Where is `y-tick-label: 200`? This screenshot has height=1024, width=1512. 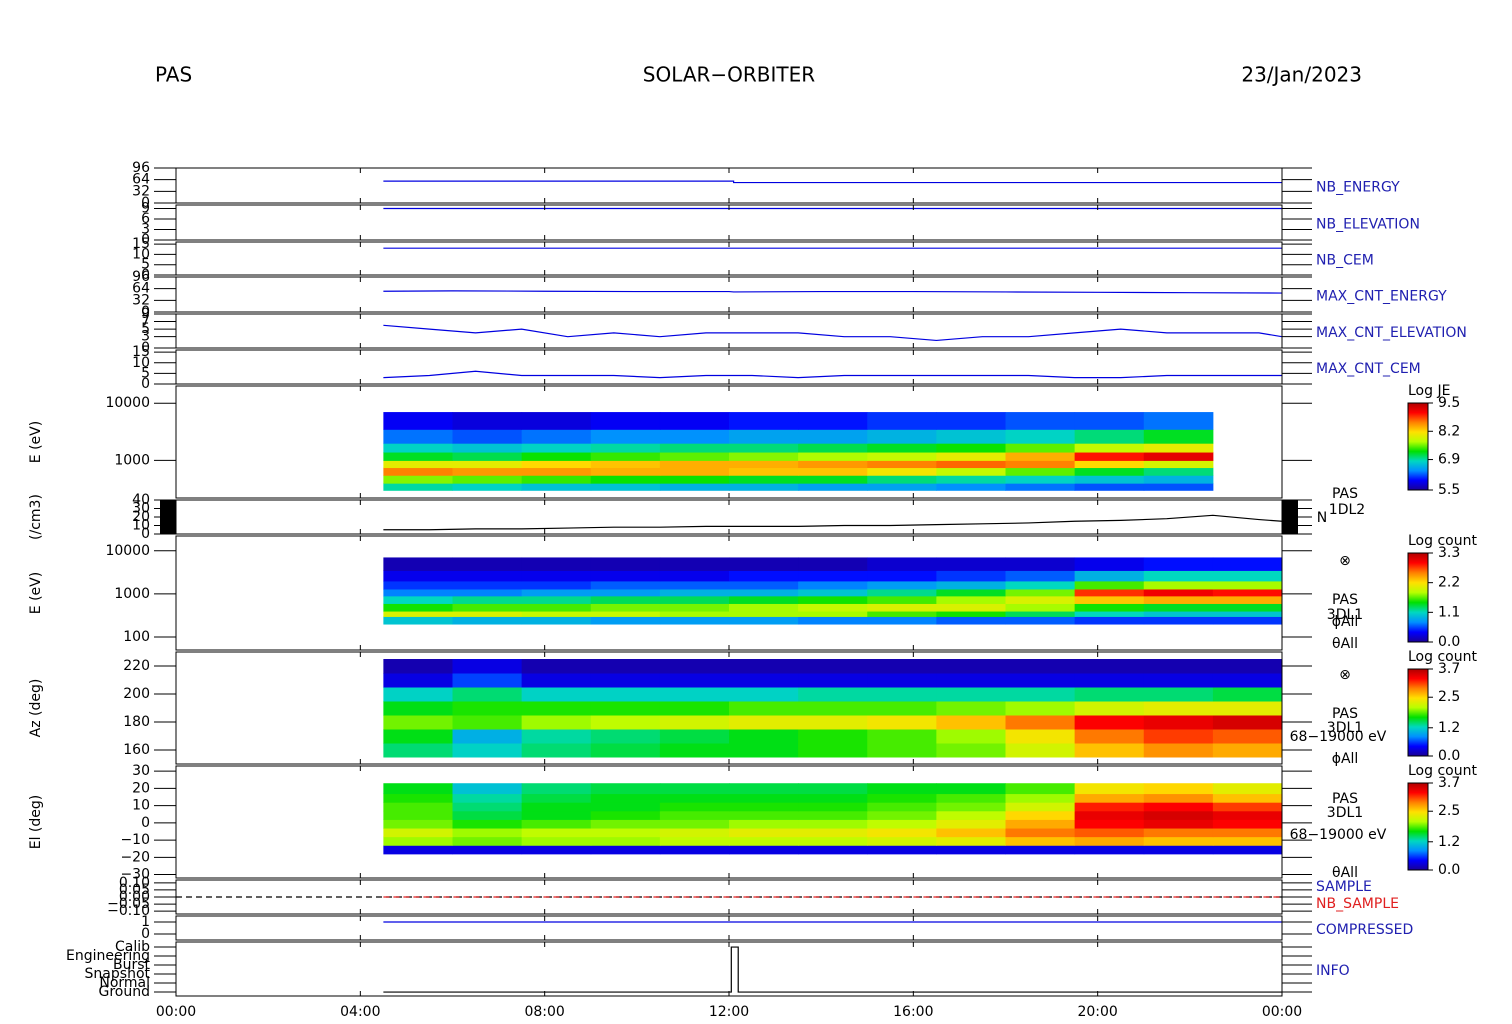 y-tick-label: 200 is located at coordinates (136, 694).